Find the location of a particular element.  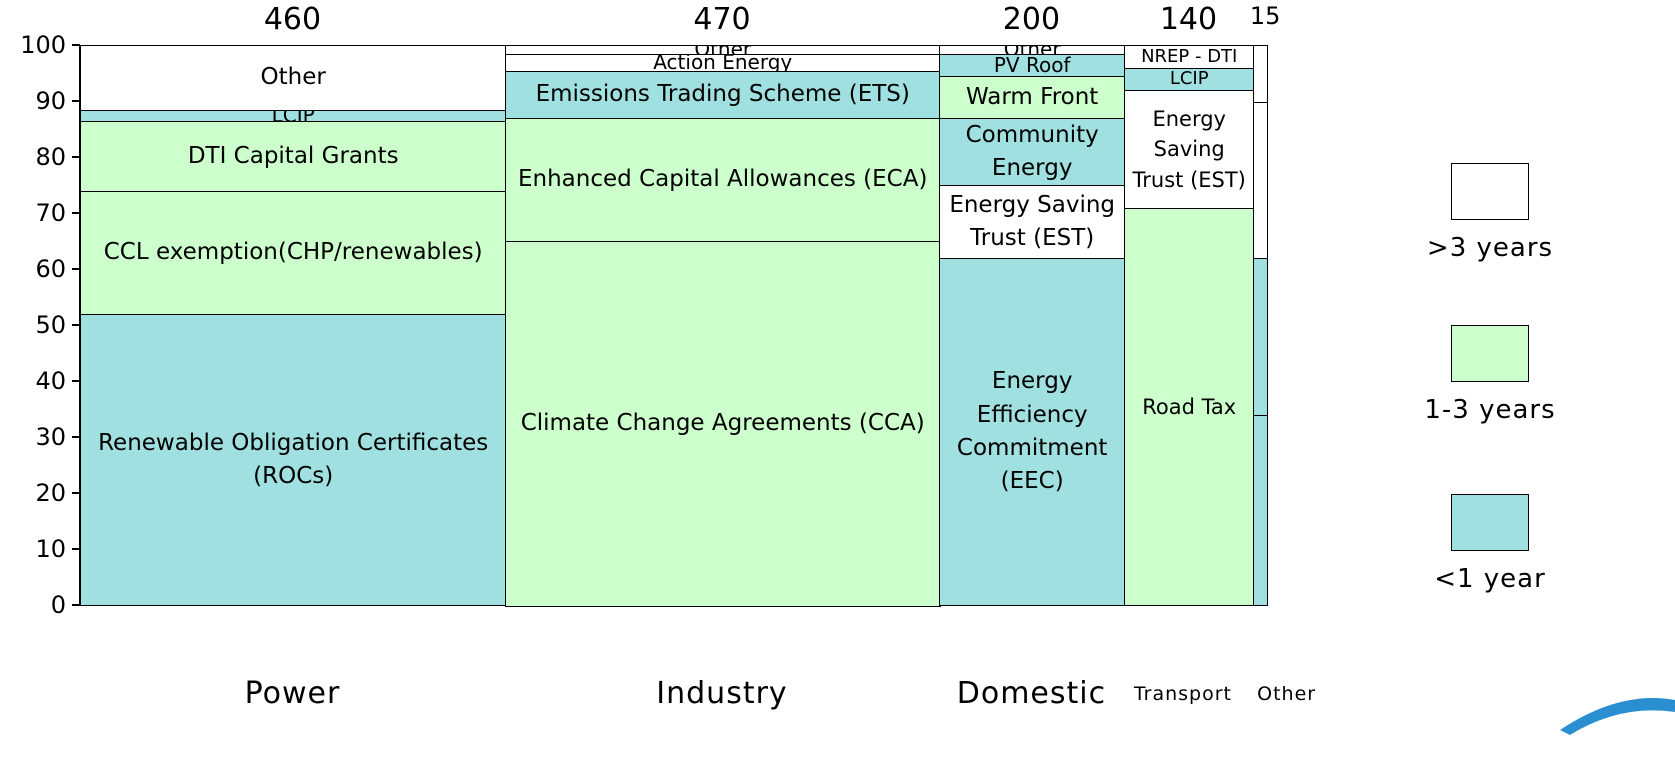

column-width-label: 15 is located at coordinates (1265, 16).